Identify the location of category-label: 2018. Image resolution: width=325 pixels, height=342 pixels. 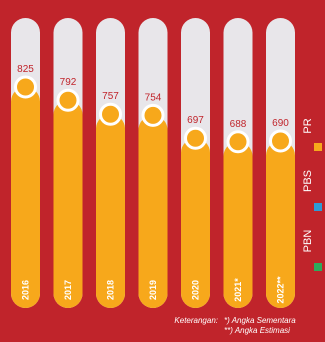
(111, 290).